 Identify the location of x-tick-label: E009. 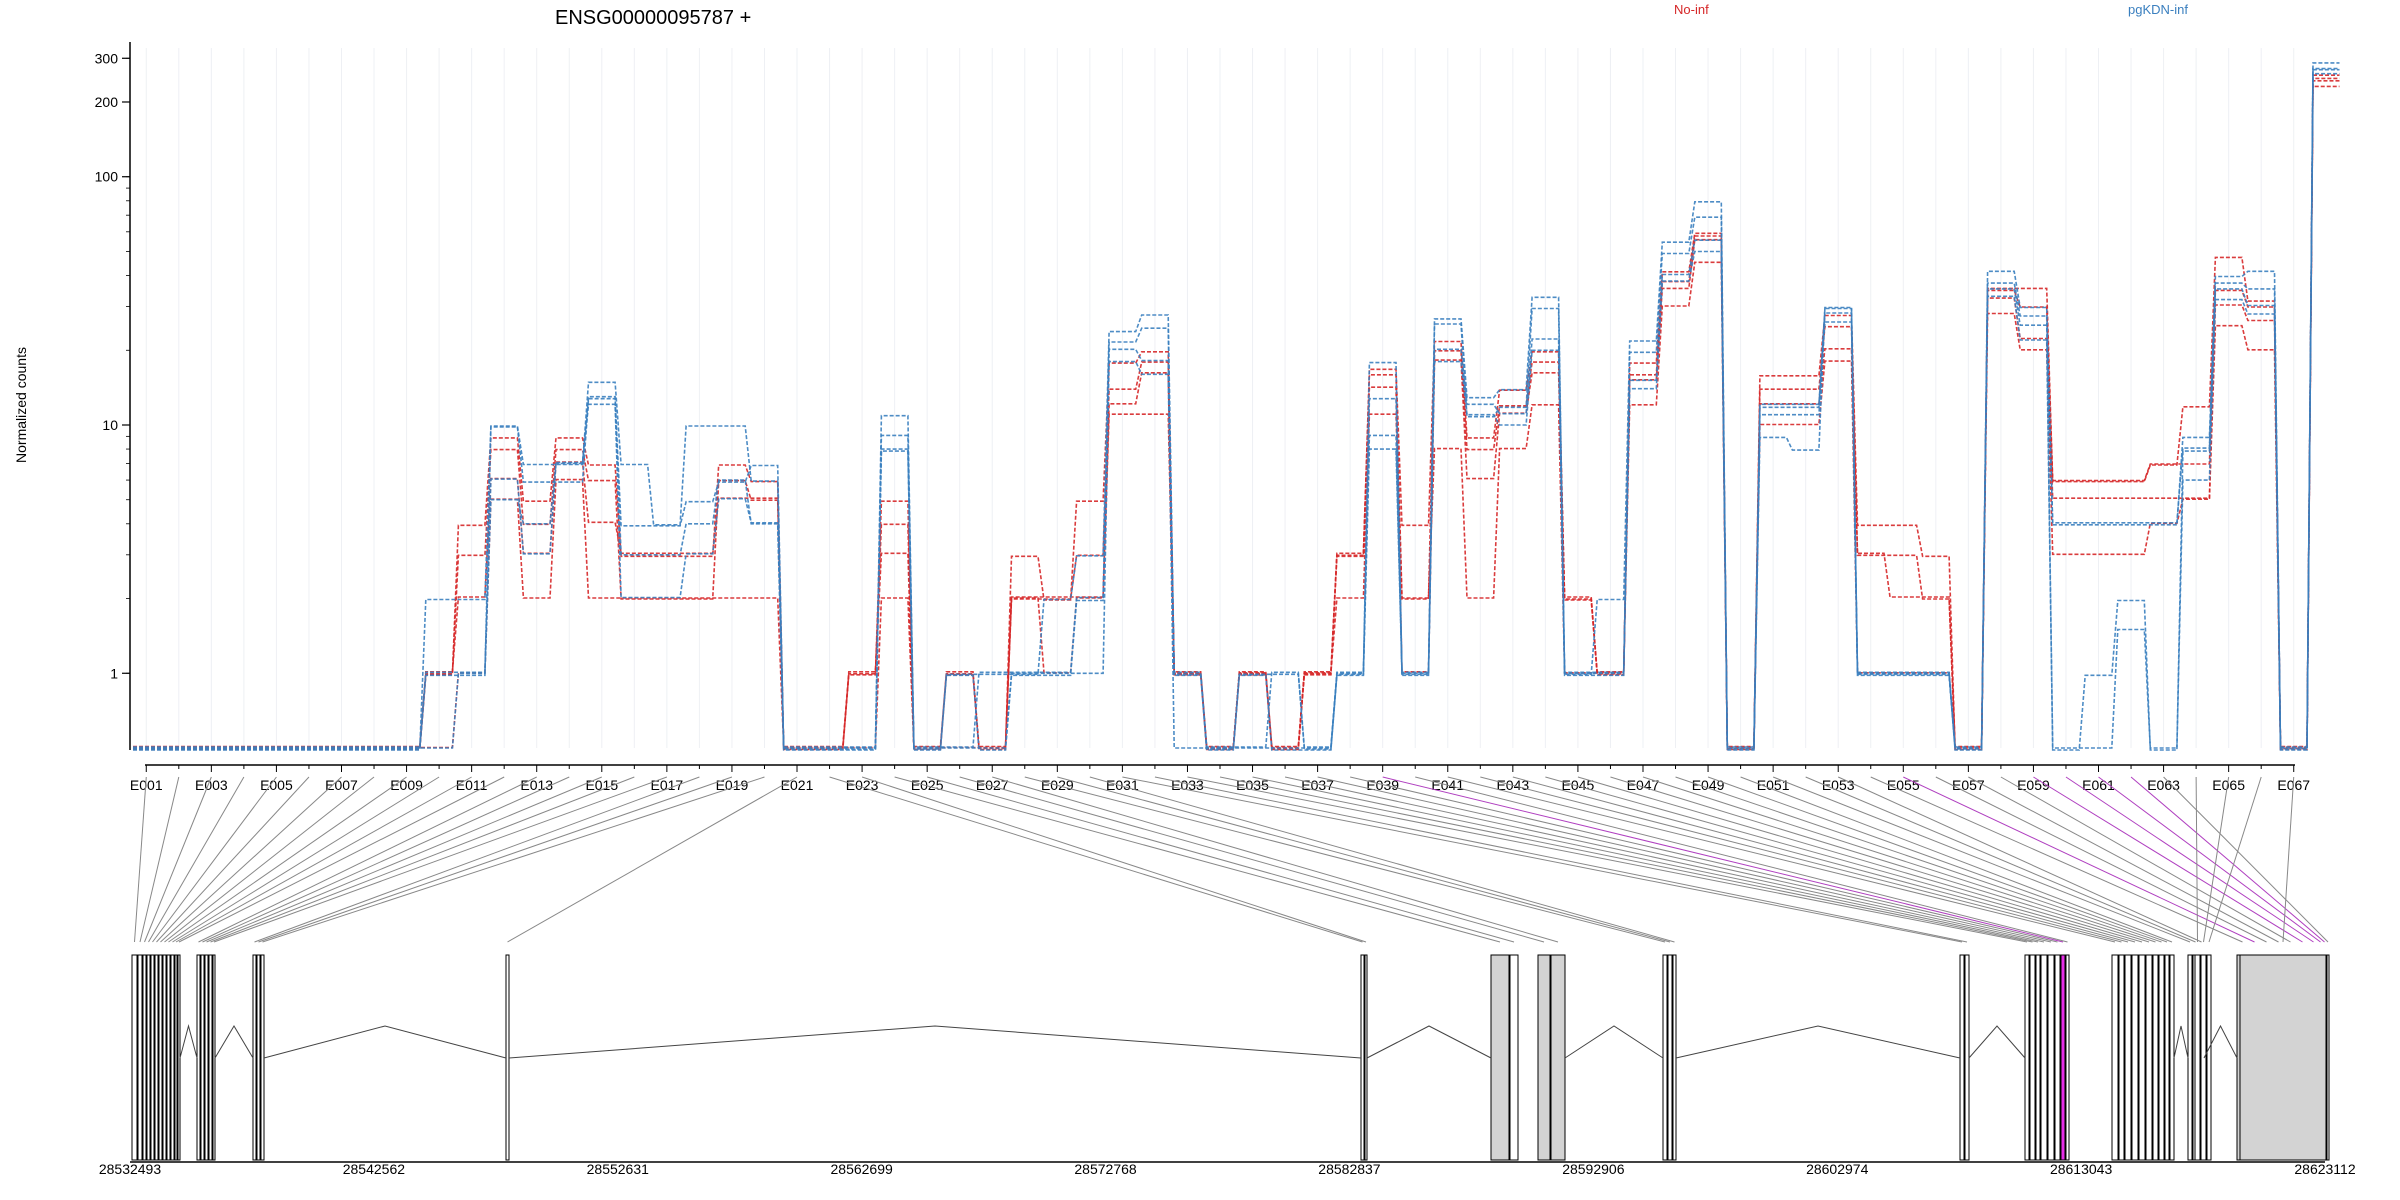
(406, 785).